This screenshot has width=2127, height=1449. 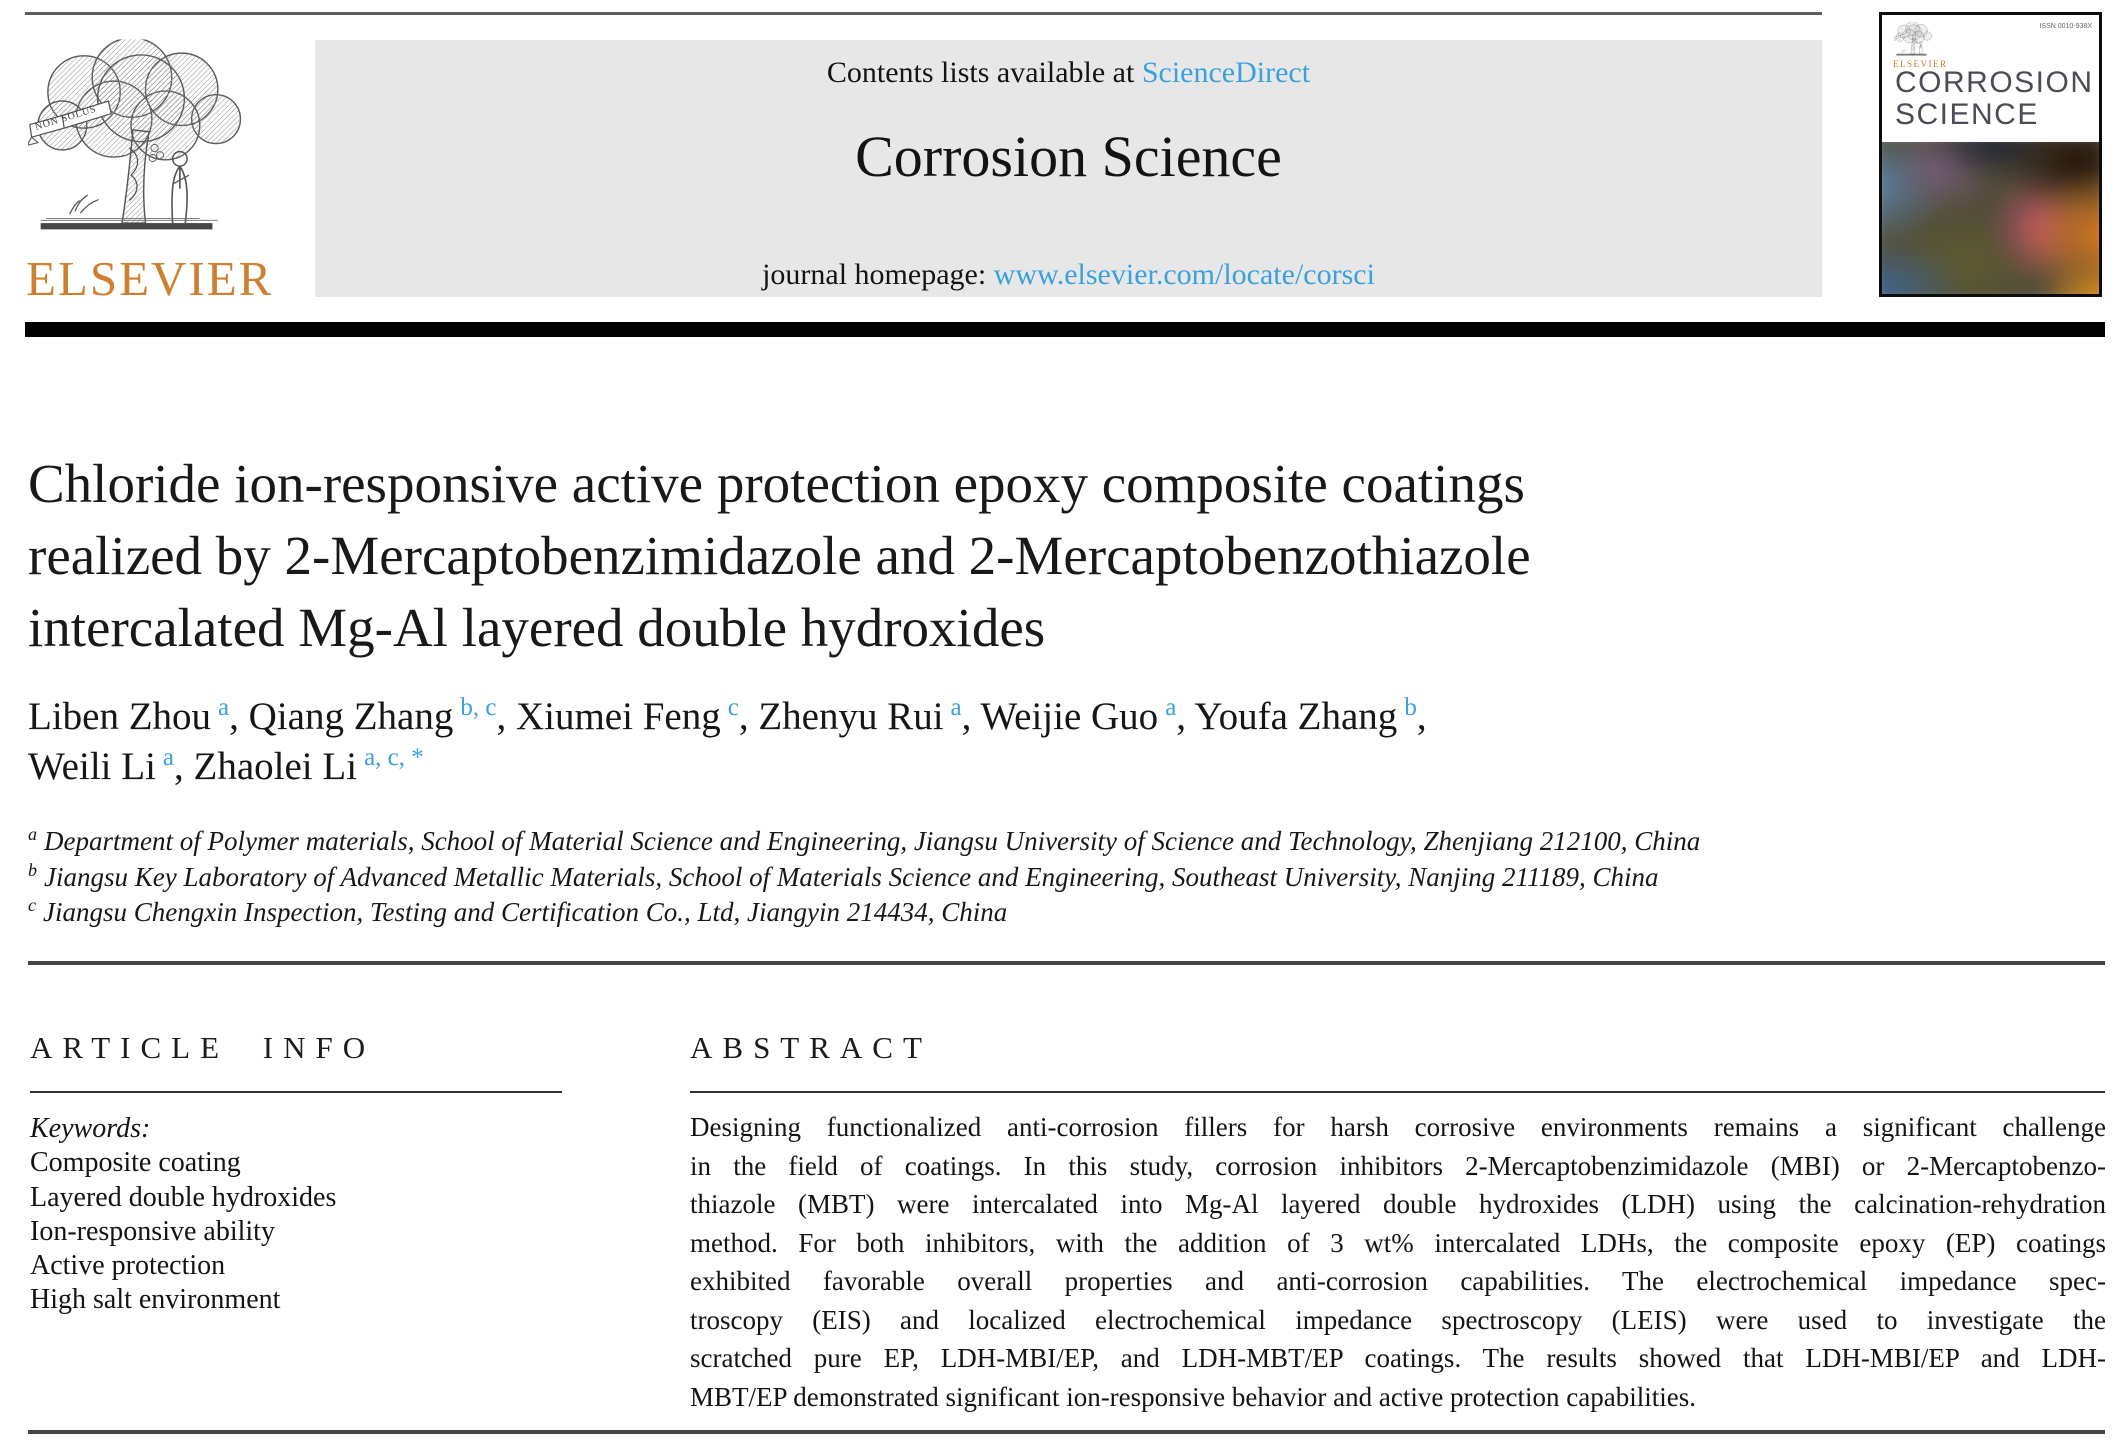 What do you see at coordinates (1065, 329) in the screenshot?
I see `header-black-bar` at bounding box center [1065, 329].